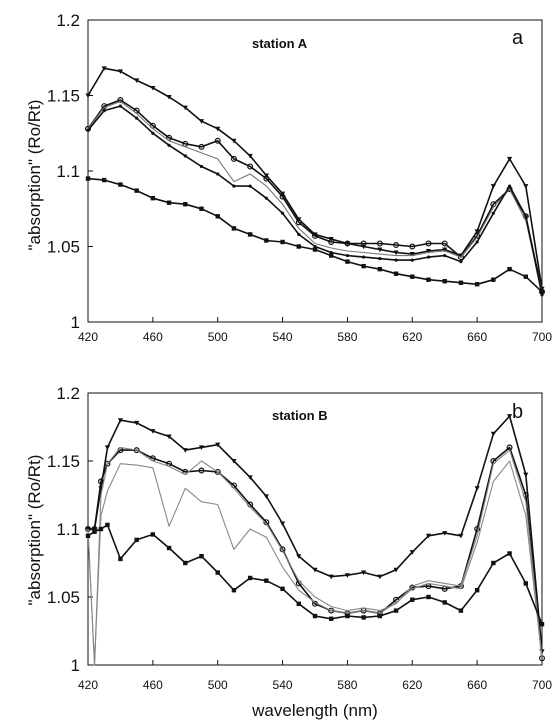  Describe the element at coordinates (75, 322) in the screenshot. I see `panel-a-y-tick-label: 1` at that location.